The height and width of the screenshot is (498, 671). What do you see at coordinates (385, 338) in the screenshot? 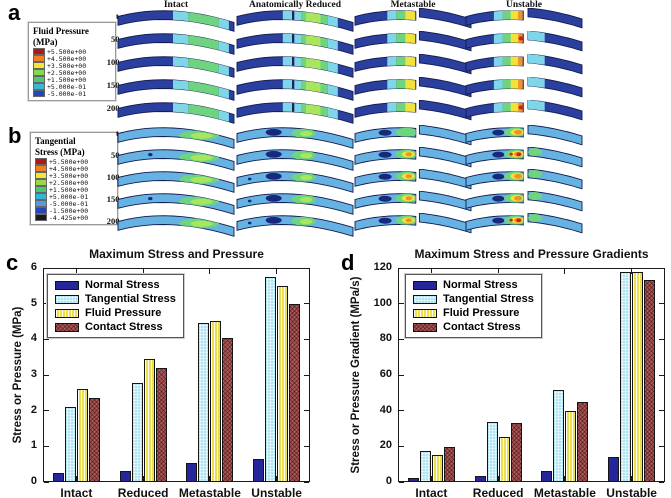
I see `y-tick-label: 80` at bounding box center [385, 338].